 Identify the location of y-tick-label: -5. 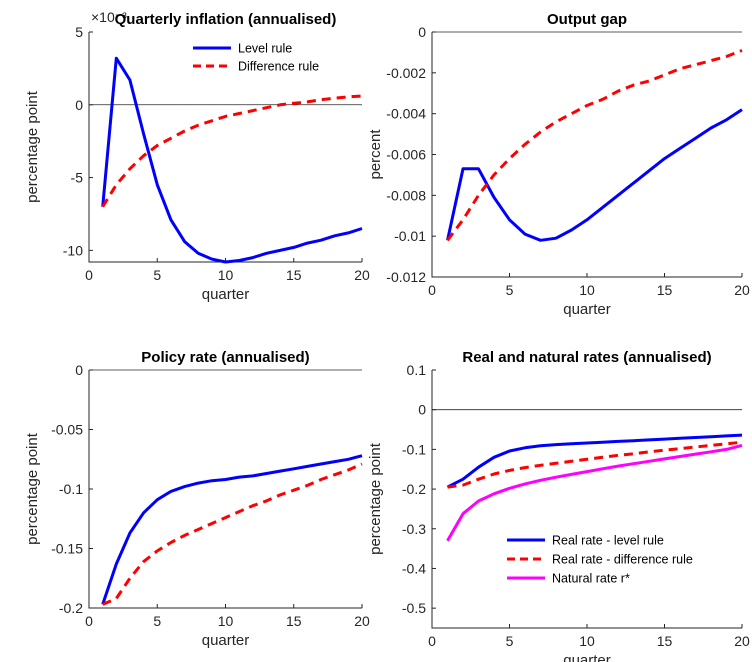
(77, 178).